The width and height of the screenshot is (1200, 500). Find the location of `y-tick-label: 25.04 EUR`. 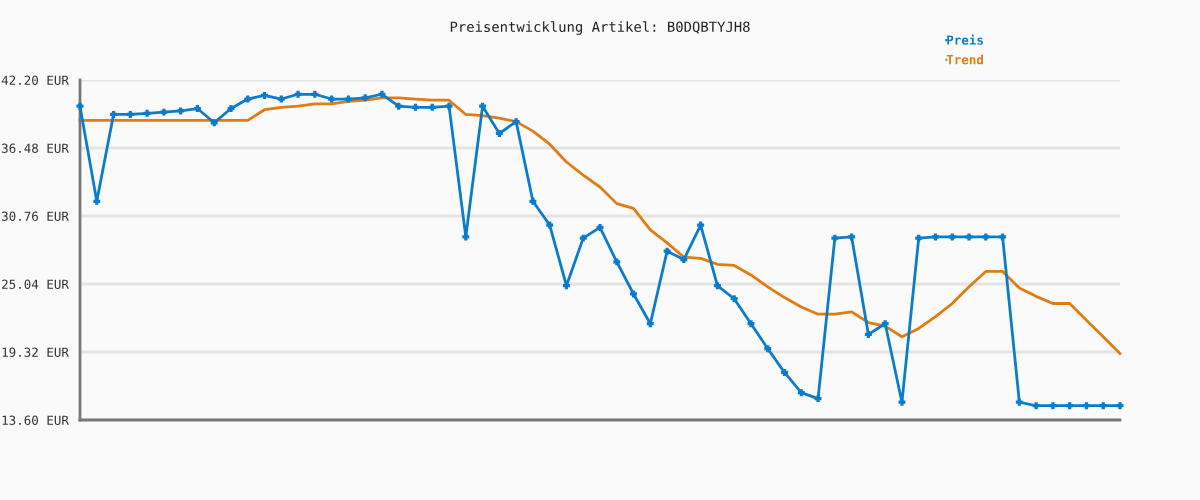

y-tick-label: 25.04 EUR is located at coordinates (35, 284).